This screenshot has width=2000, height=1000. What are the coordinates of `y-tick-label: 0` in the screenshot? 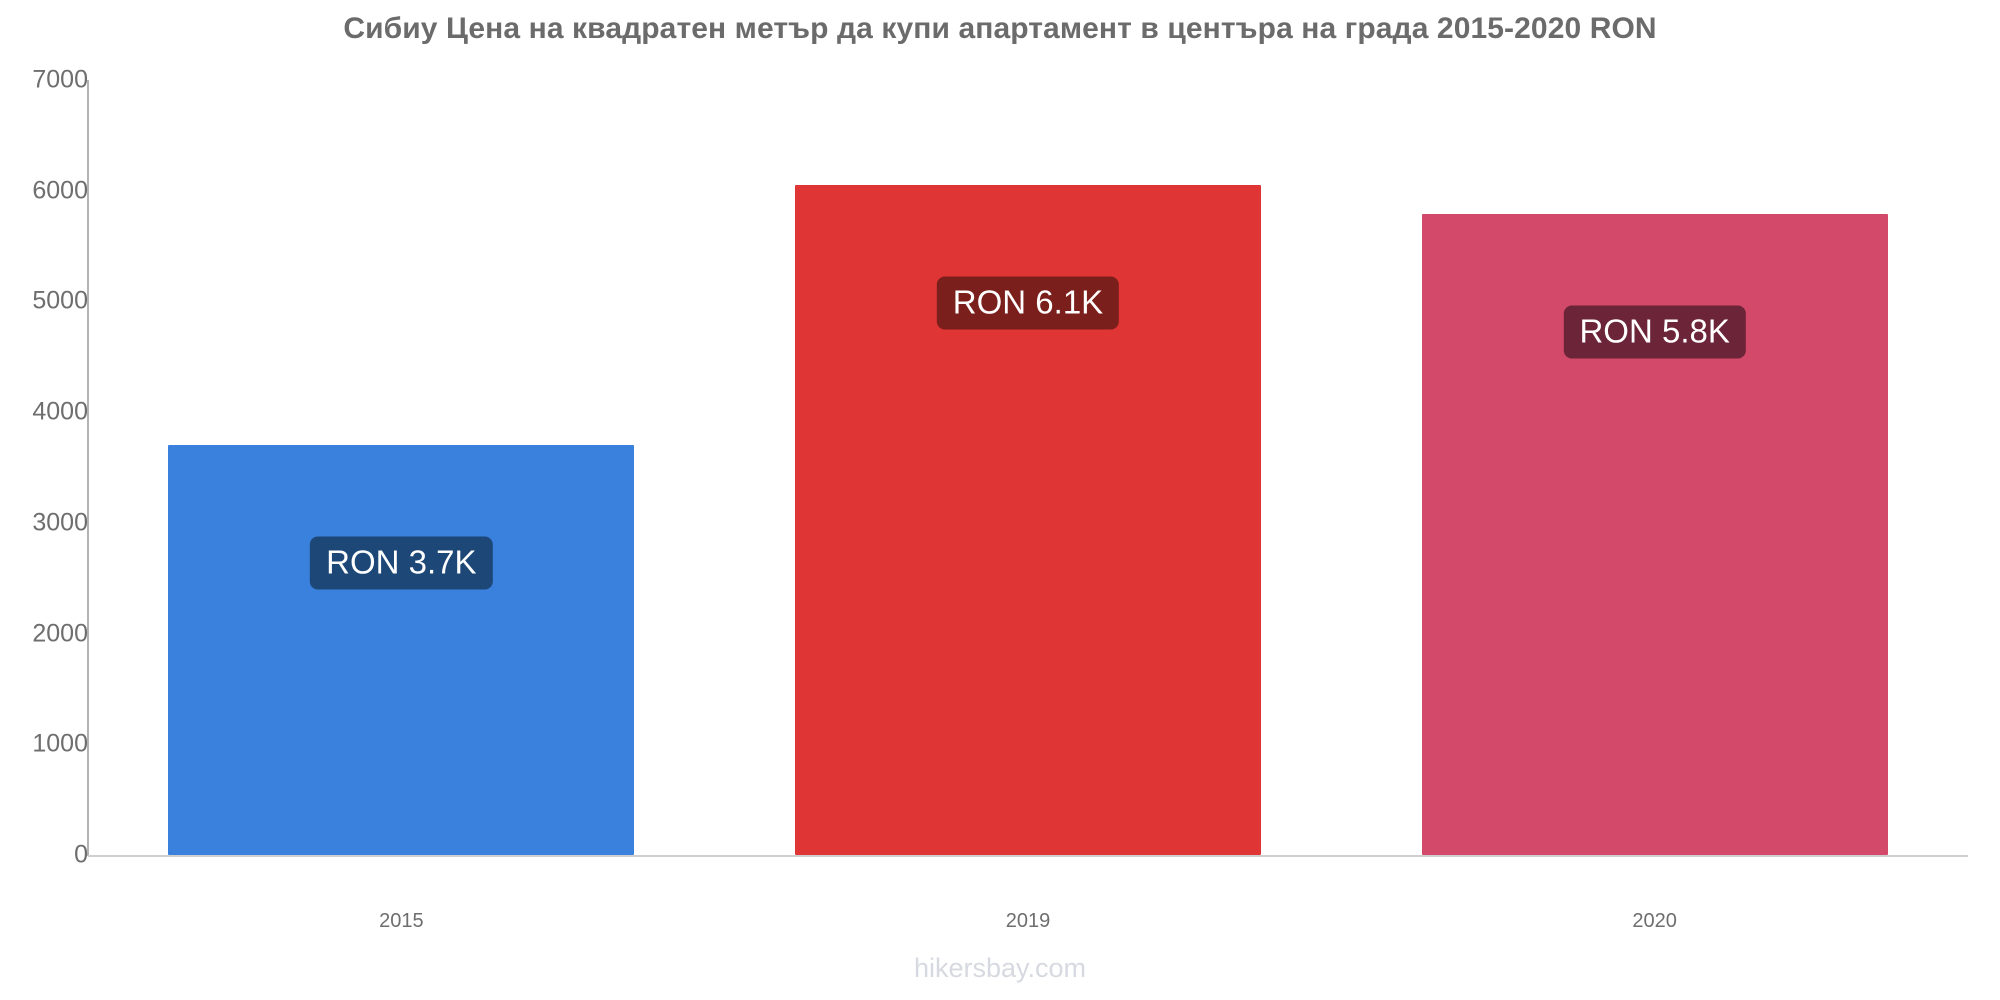 It's located at (81, 854).